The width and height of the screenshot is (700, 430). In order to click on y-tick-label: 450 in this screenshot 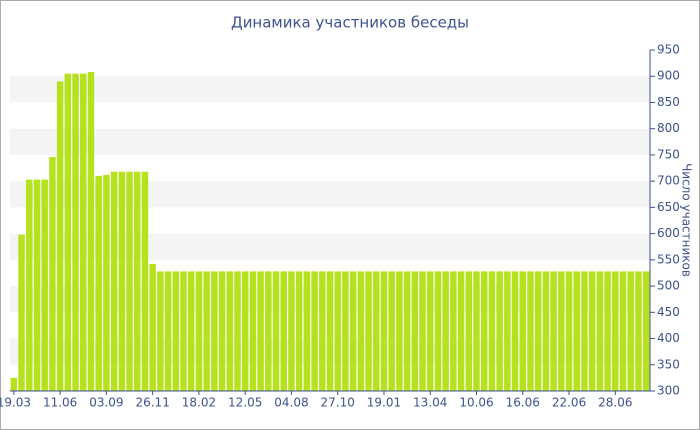, I will do `click(668, 312)`.